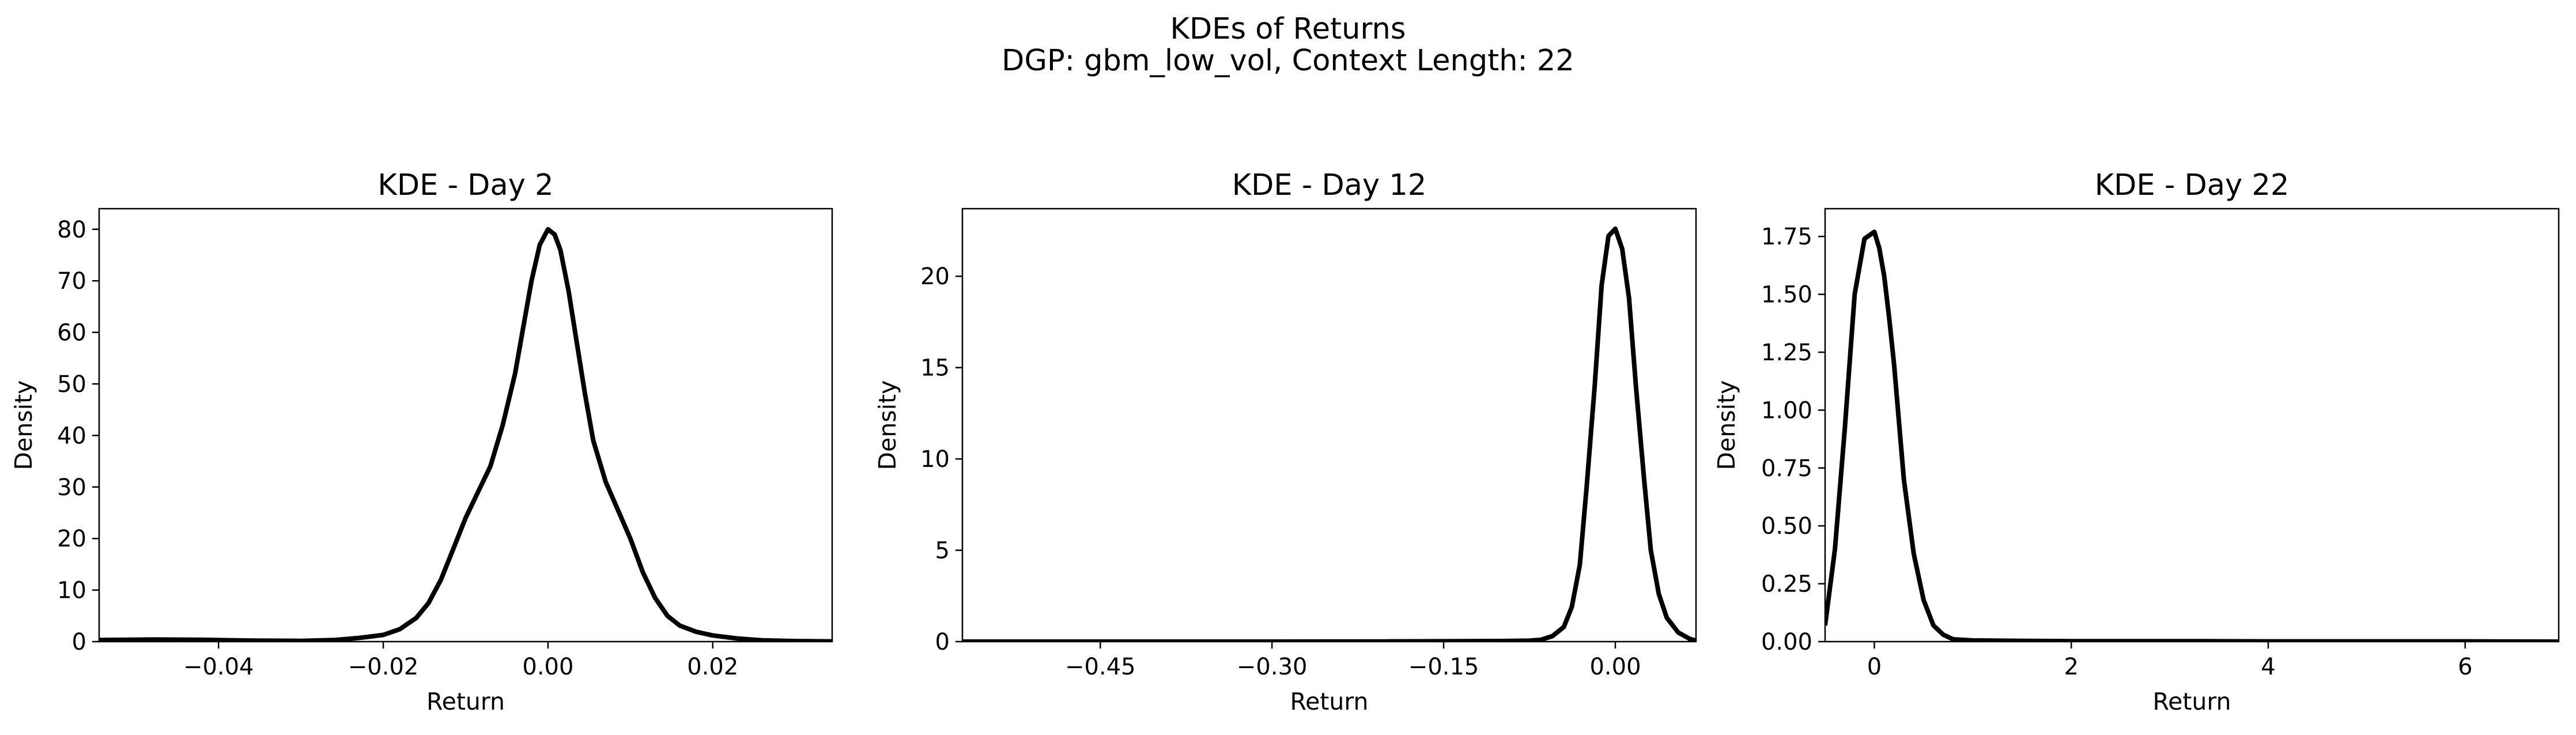  I want to click on y-tick-label: 0.00, so click(1787, 642).